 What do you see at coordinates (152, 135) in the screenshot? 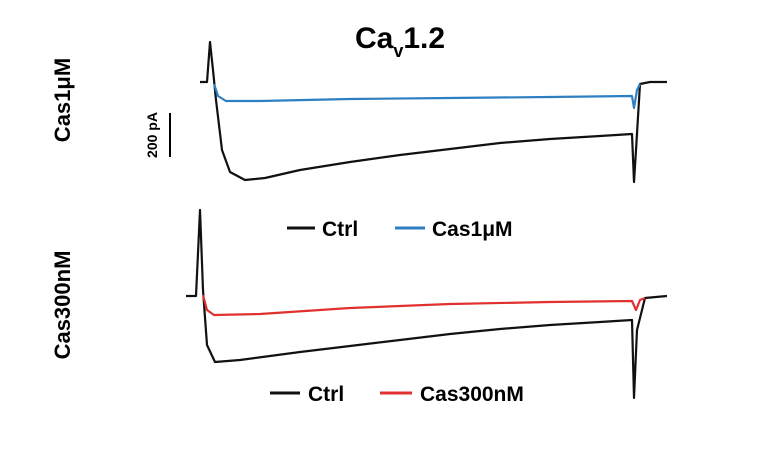
I see `scale-bar-label: 200 pA` at bounding box center [152, 135].